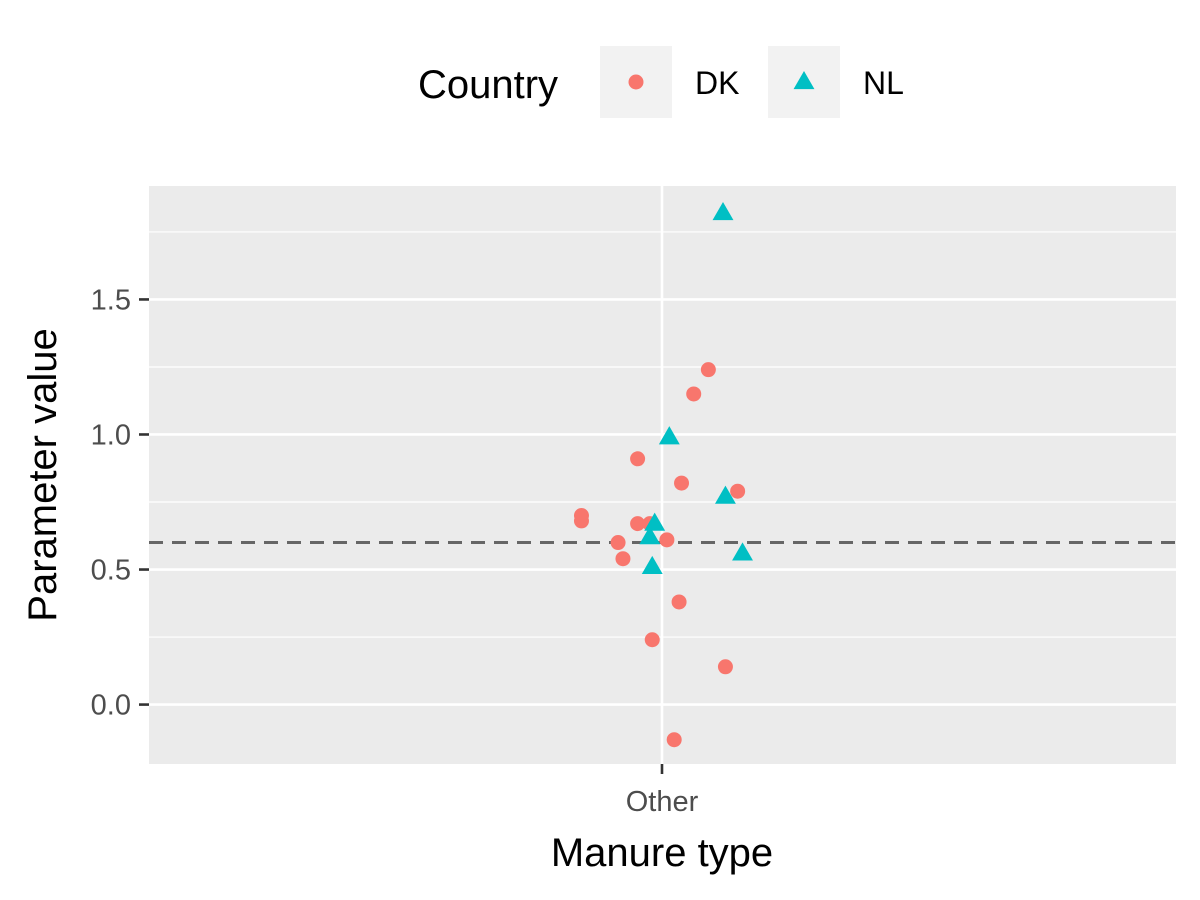 The width and height of the screenshot is (1200, 900). What do you see at coordinates (717, 83) in the screenshot?
I see `legend-label: DK` at bounding box center [717, 83].